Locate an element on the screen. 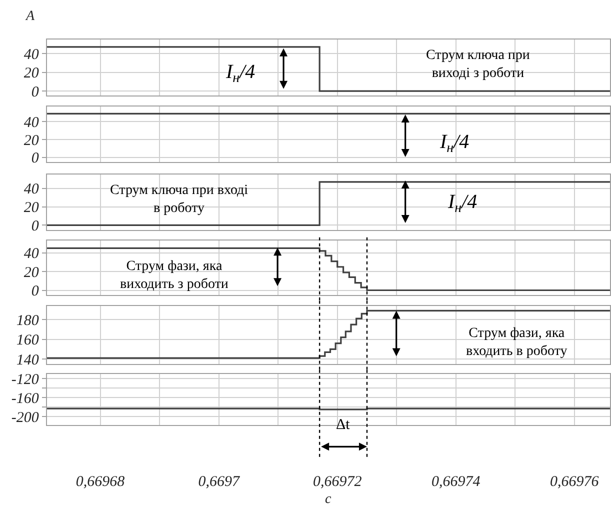  x-axis-title: c is located at coordinates (328, 499).